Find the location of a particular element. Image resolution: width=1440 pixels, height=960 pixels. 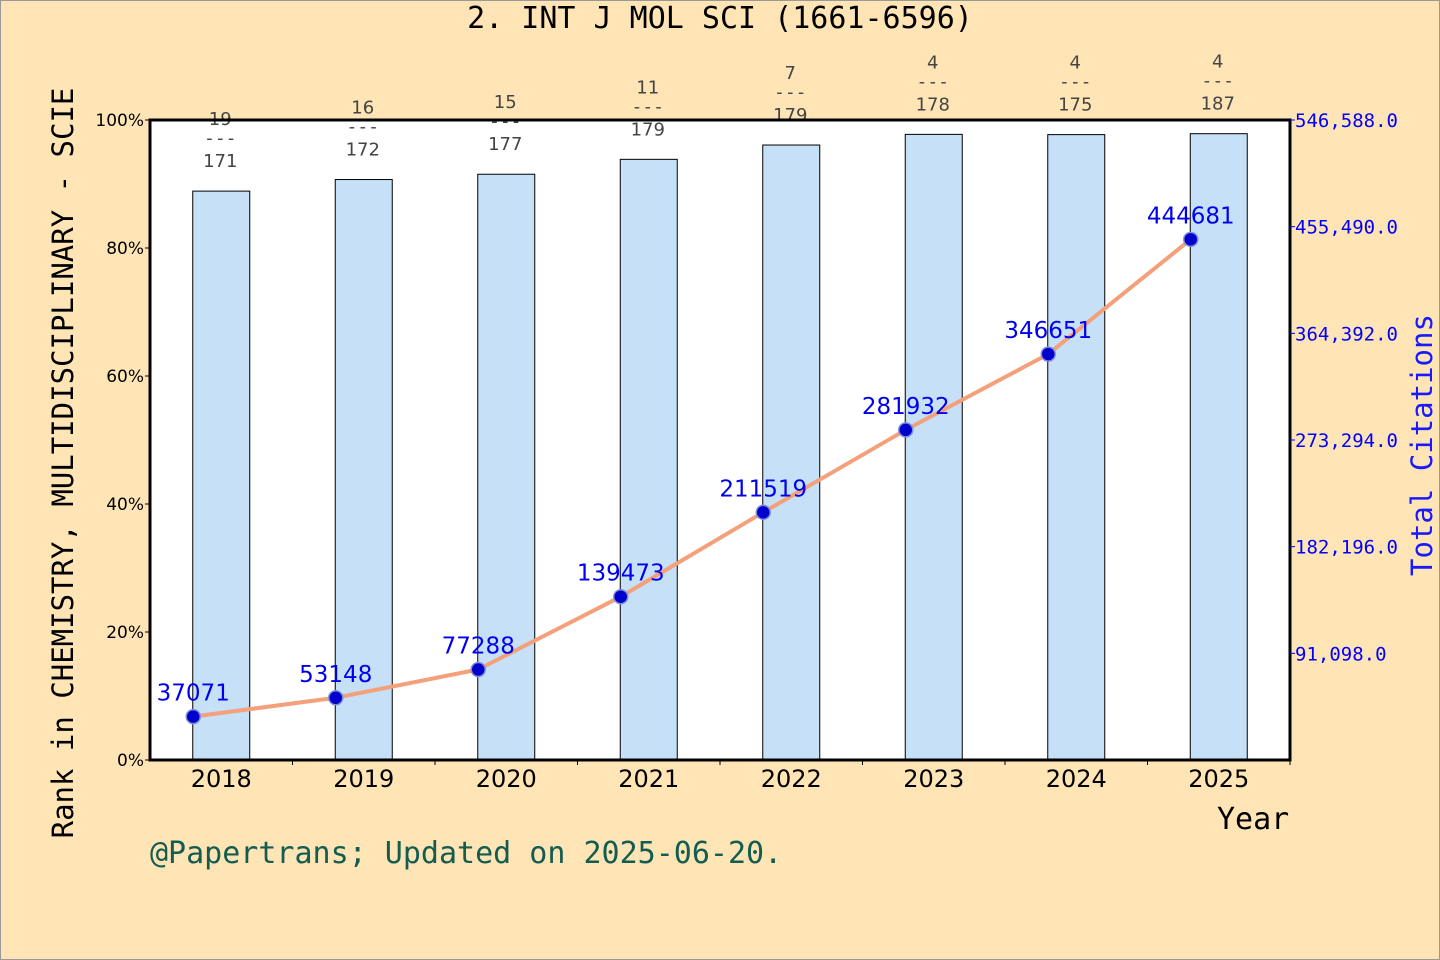

total-label-2020: 177 is located at coordinates (505, 144).